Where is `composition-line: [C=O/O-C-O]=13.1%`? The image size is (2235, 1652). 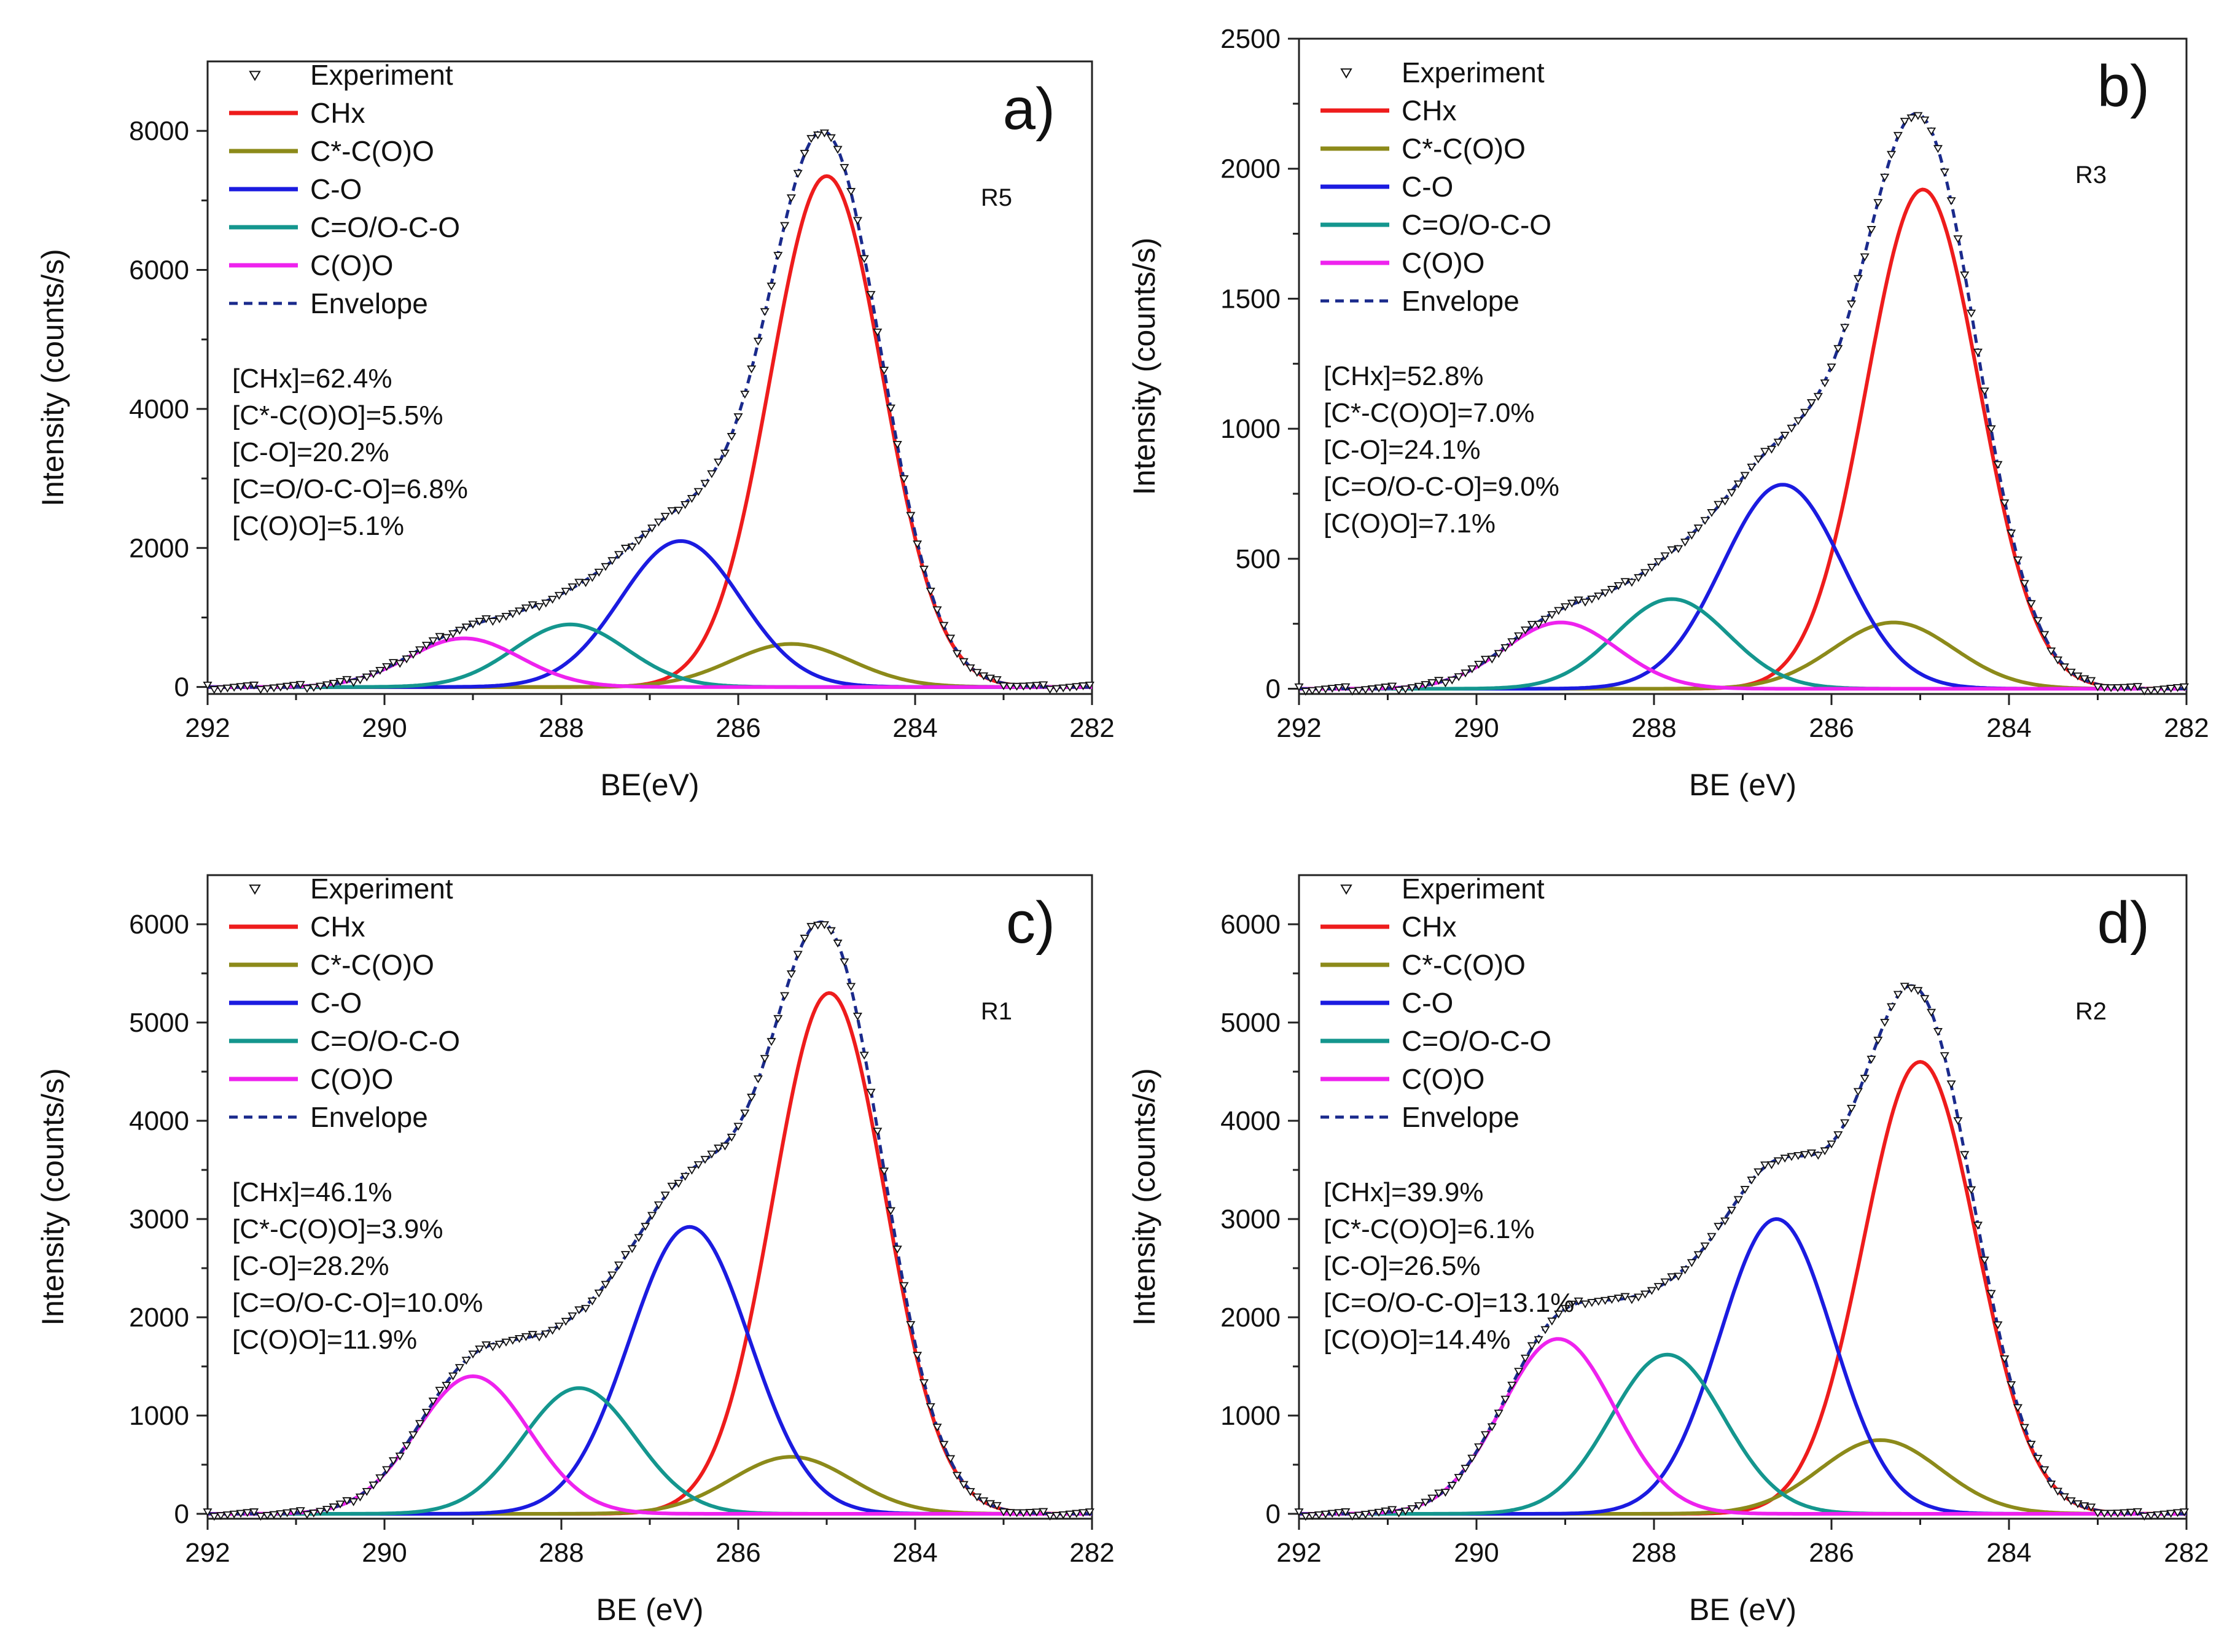 composition-line: [C=O/O-C-O]=13.1% is located at coordinates (1449, 1303).